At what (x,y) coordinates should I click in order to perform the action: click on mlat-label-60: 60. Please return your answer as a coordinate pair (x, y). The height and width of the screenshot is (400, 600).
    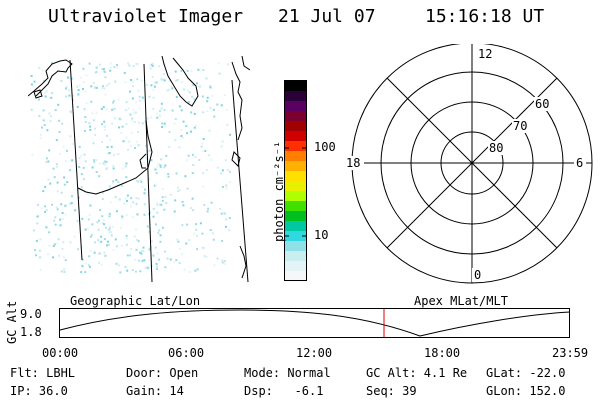
    Looking at the image, I should click on (542, 104).